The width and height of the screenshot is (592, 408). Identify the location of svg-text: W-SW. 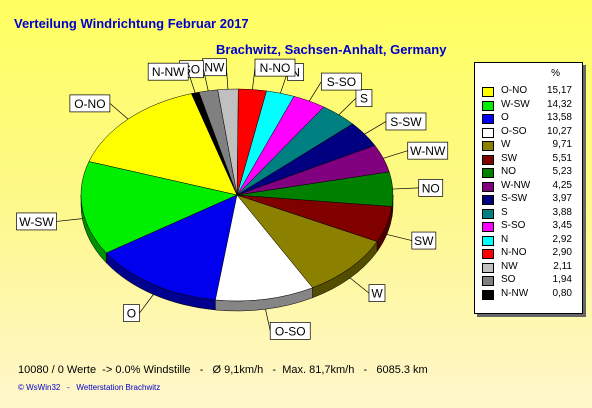
(36, 222).